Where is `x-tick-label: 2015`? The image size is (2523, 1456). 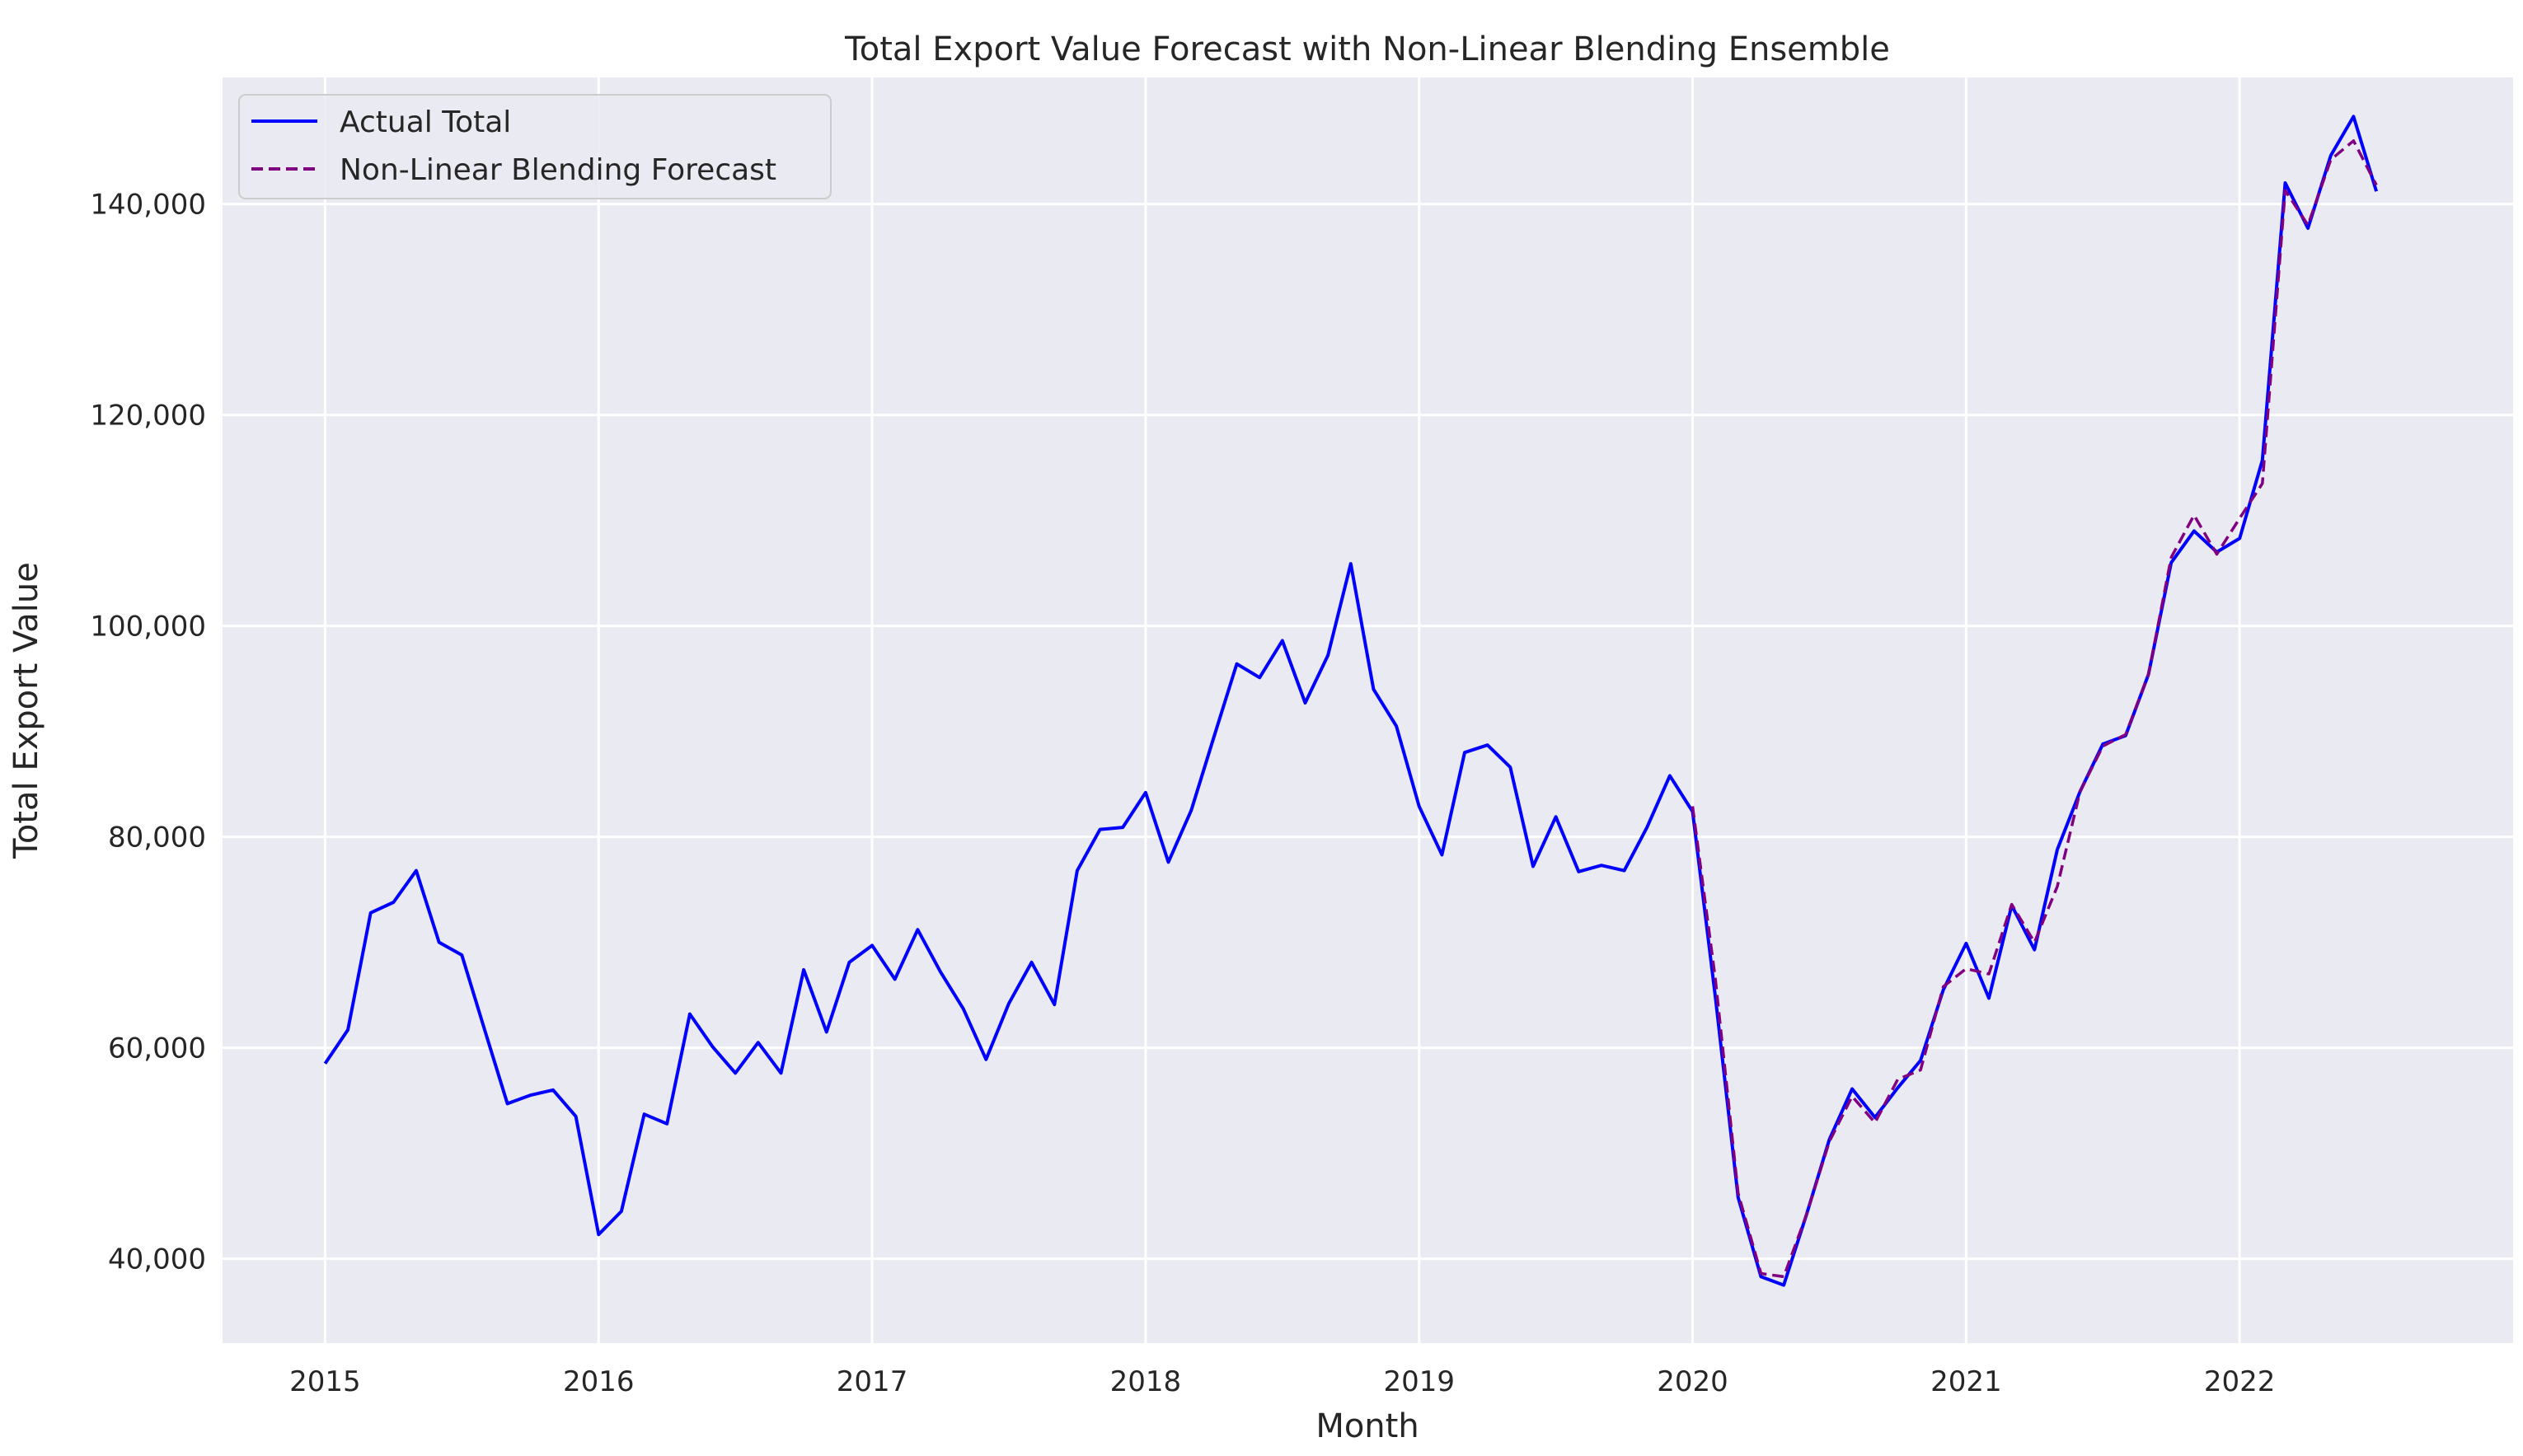
x-tick-label: 2015 is located at coordinates (325, 1381).